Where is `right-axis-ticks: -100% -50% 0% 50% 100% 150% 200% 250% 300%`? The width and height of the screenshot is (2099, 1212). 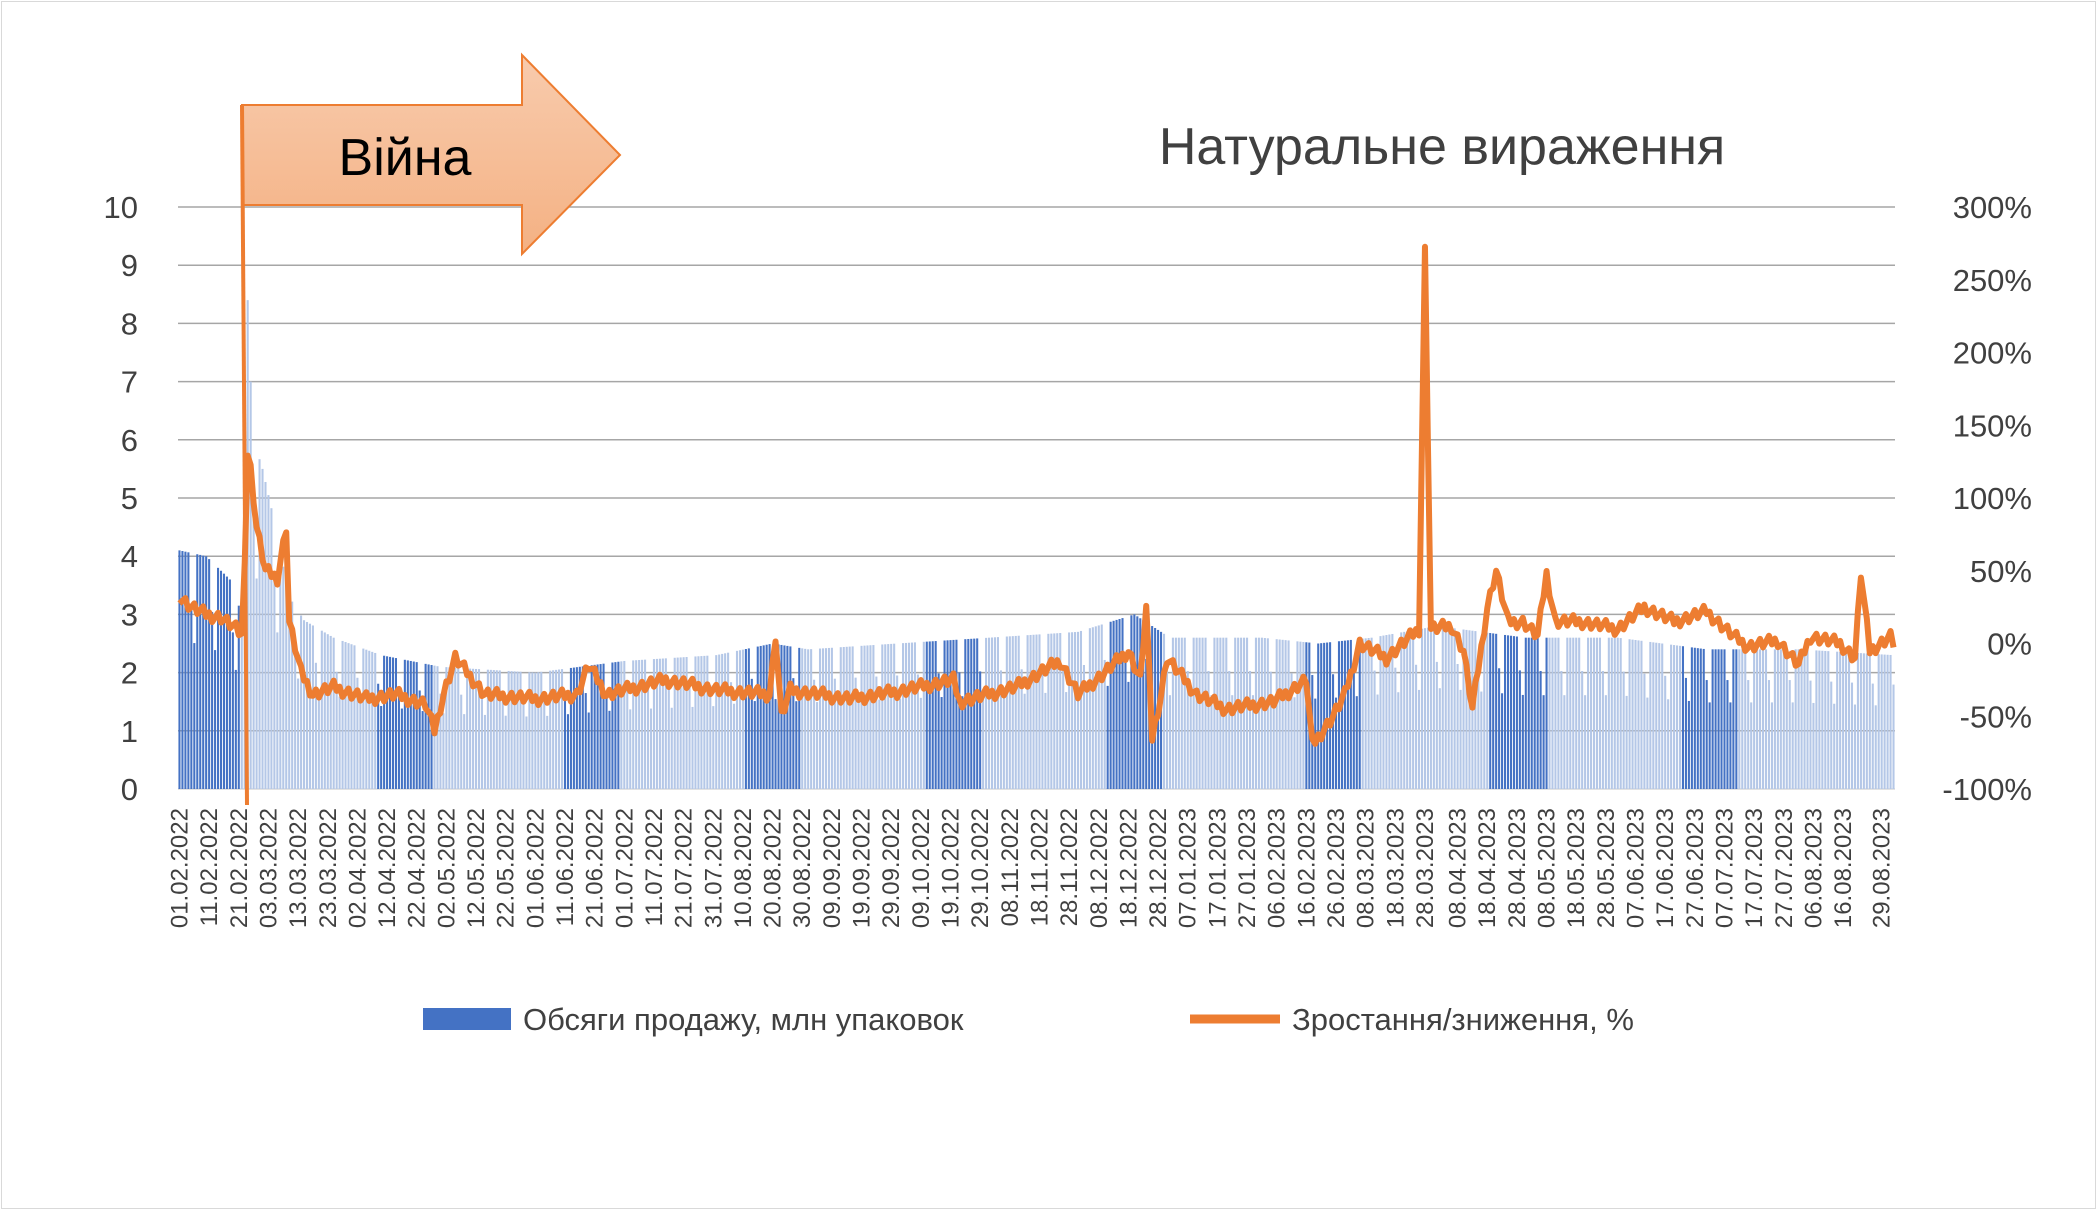
right-axis-ticks: -100% -50% 0% 50% 100% 150% 200% 250% 300% is located at coordinates (1987, 498).